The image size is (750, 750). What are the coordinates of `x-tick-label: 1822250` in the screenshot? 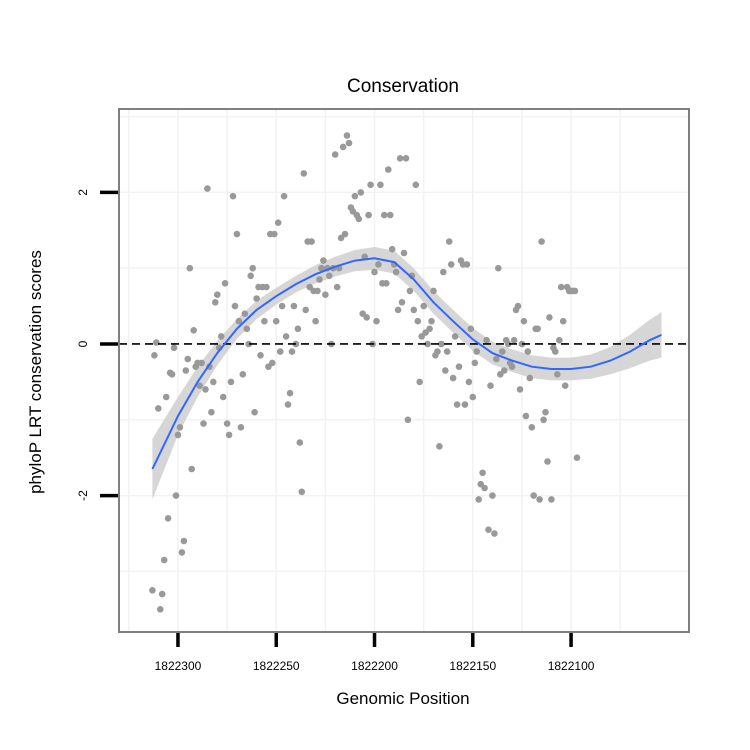 It's located at (276, 666).